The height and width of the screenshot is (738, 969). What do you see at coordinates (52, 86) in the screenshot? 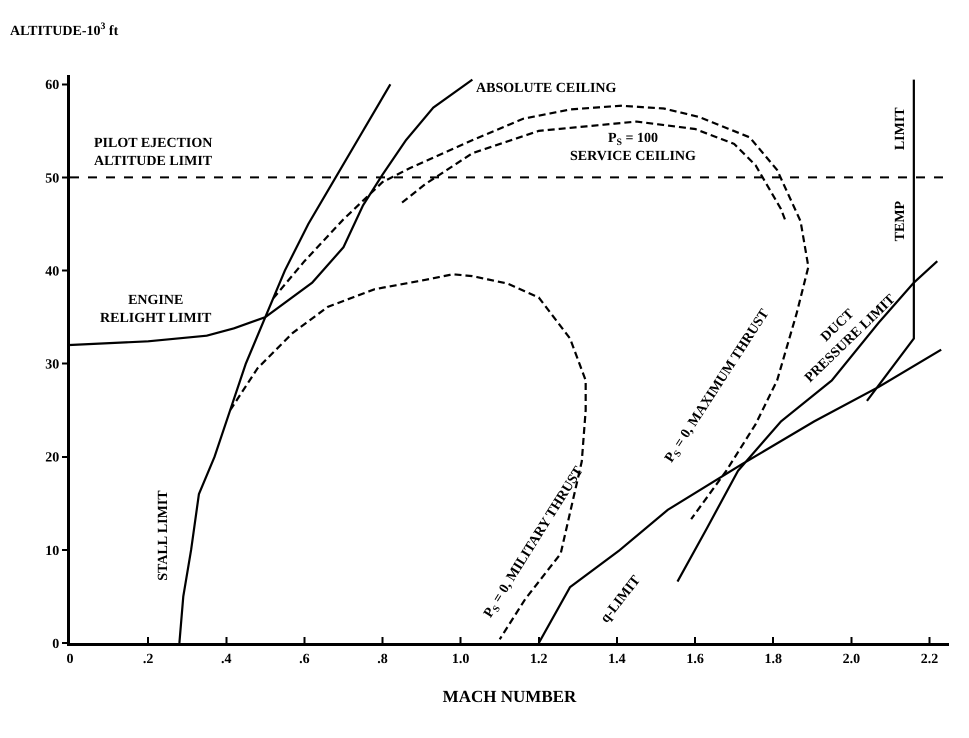
I see `y-tick-label: 60` at bounding box center [52, 86].